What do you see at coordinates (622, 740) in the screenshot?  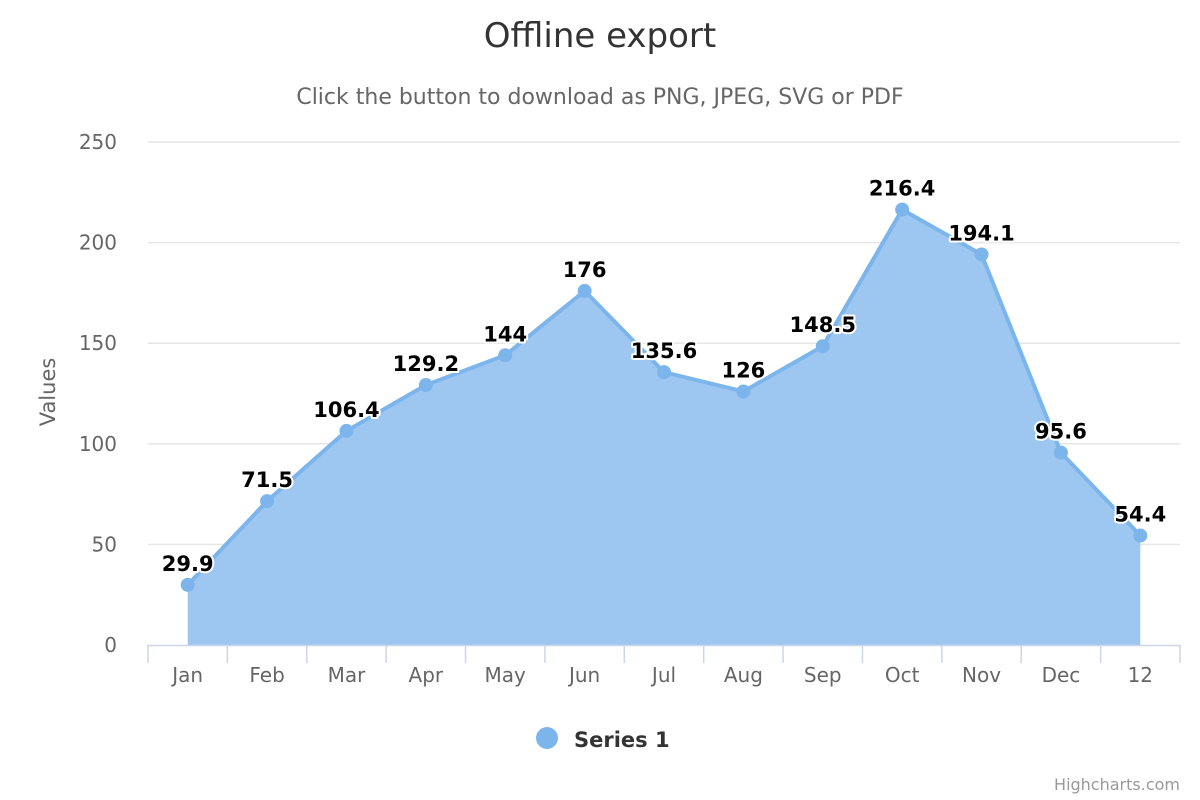 I see `legend-item-series-1: Series 1` at bounding box center [622, 740].